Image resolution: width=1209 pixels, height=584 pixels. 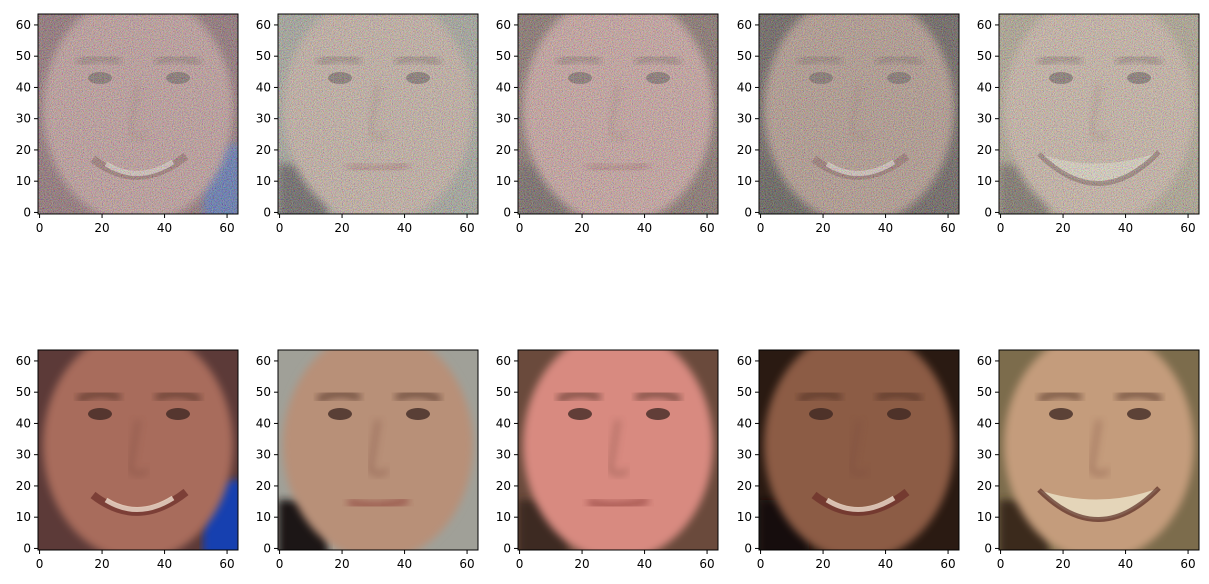 I want to click on panel-noisy-3: 0 20 40 60 0 10 20 30 40 50 60, so click(x=607, y=124).